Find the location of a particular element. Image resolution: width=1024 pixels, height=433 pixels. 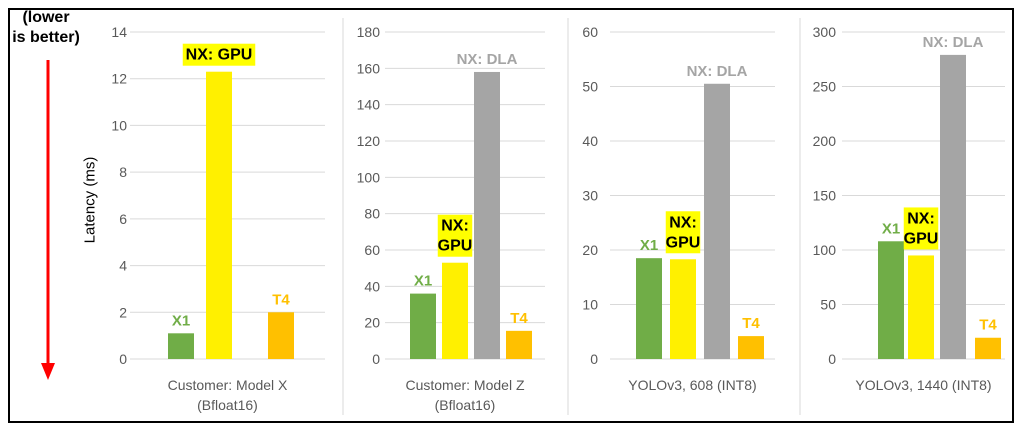

y-tick-label: 12 is located at coordinates (119, 79).